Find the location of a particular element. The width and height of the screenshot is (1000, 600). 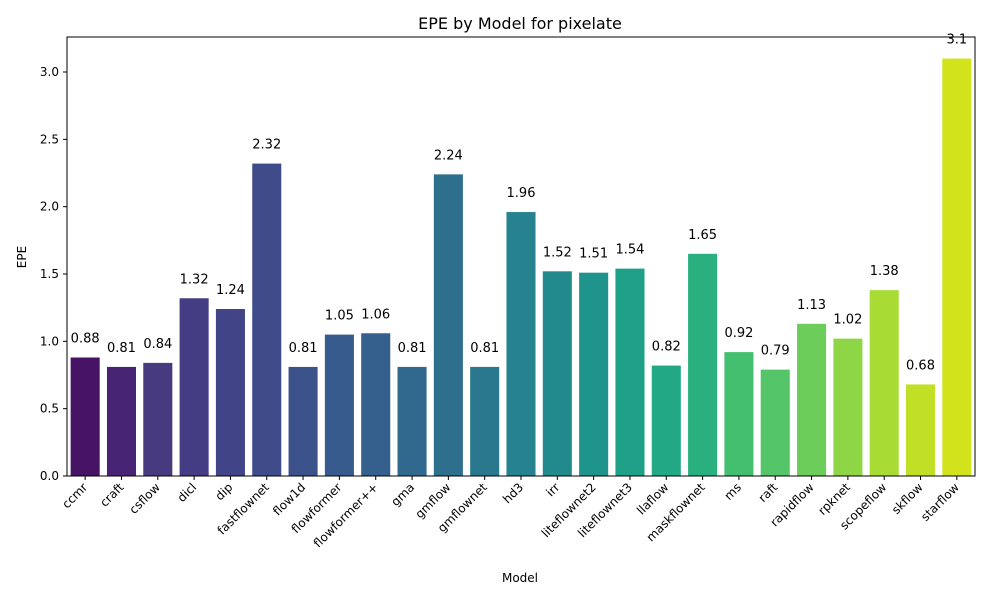

y-axis: 0.0 0.5 1.0 1.5 2.0 2.5 3.0 is located at coordinates (53, 274).